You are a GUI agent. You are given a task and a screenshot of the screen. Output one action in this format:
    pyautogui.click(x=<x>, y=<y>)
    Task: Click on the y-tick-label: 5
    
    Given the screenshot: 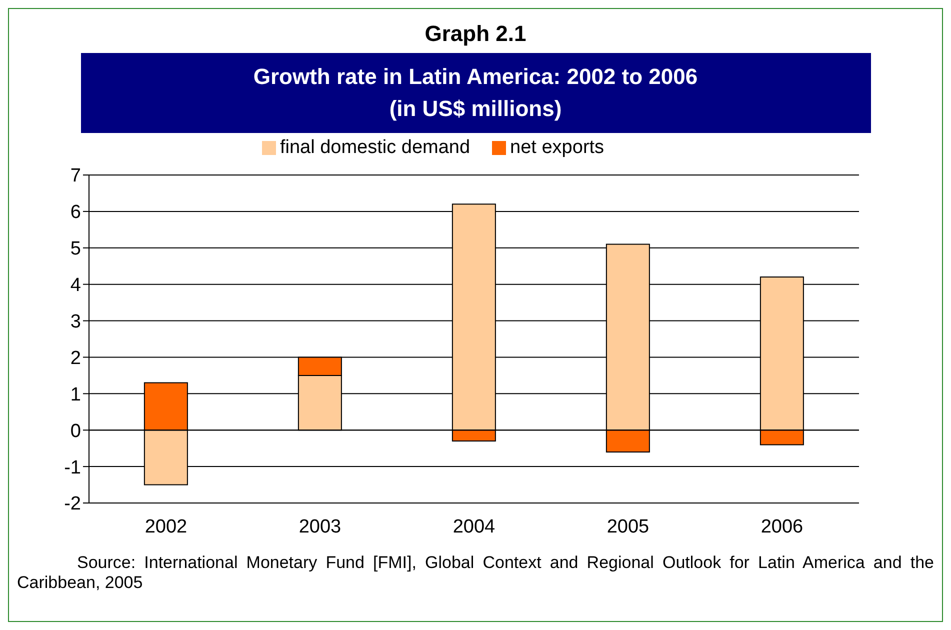 What is the action you would take?
    pyautogui.click(x=75, y=249)
    